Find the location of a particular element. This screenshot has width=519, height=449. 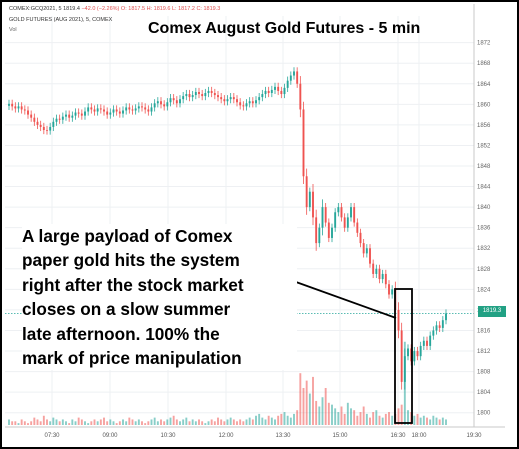

x-tick-label: 19:30 is located at coordinates (474, 436).